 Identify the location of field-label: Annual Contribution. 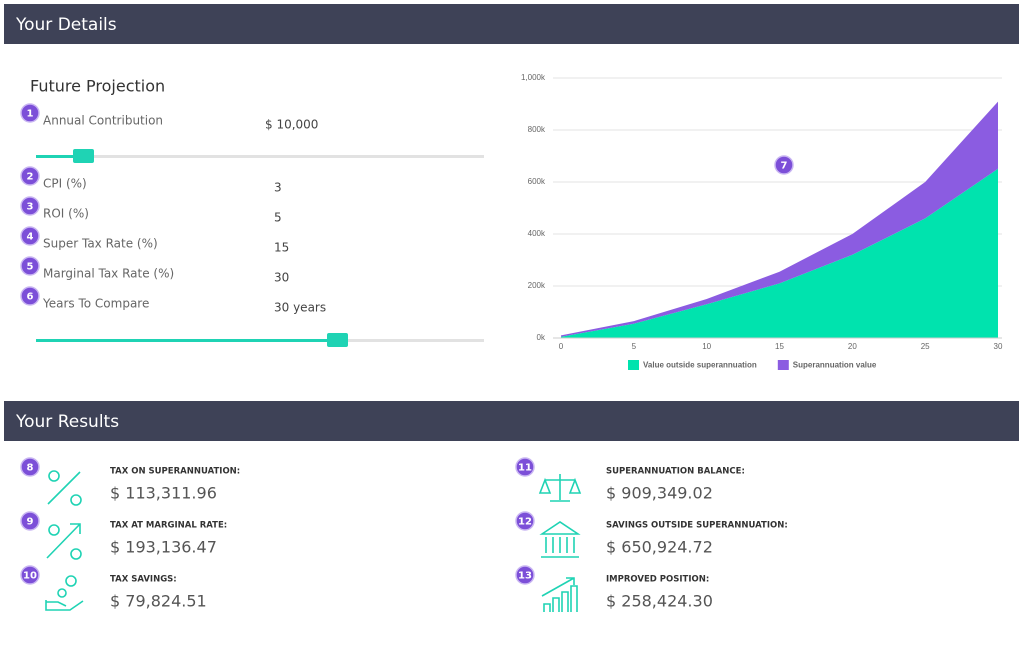
(103, 121).